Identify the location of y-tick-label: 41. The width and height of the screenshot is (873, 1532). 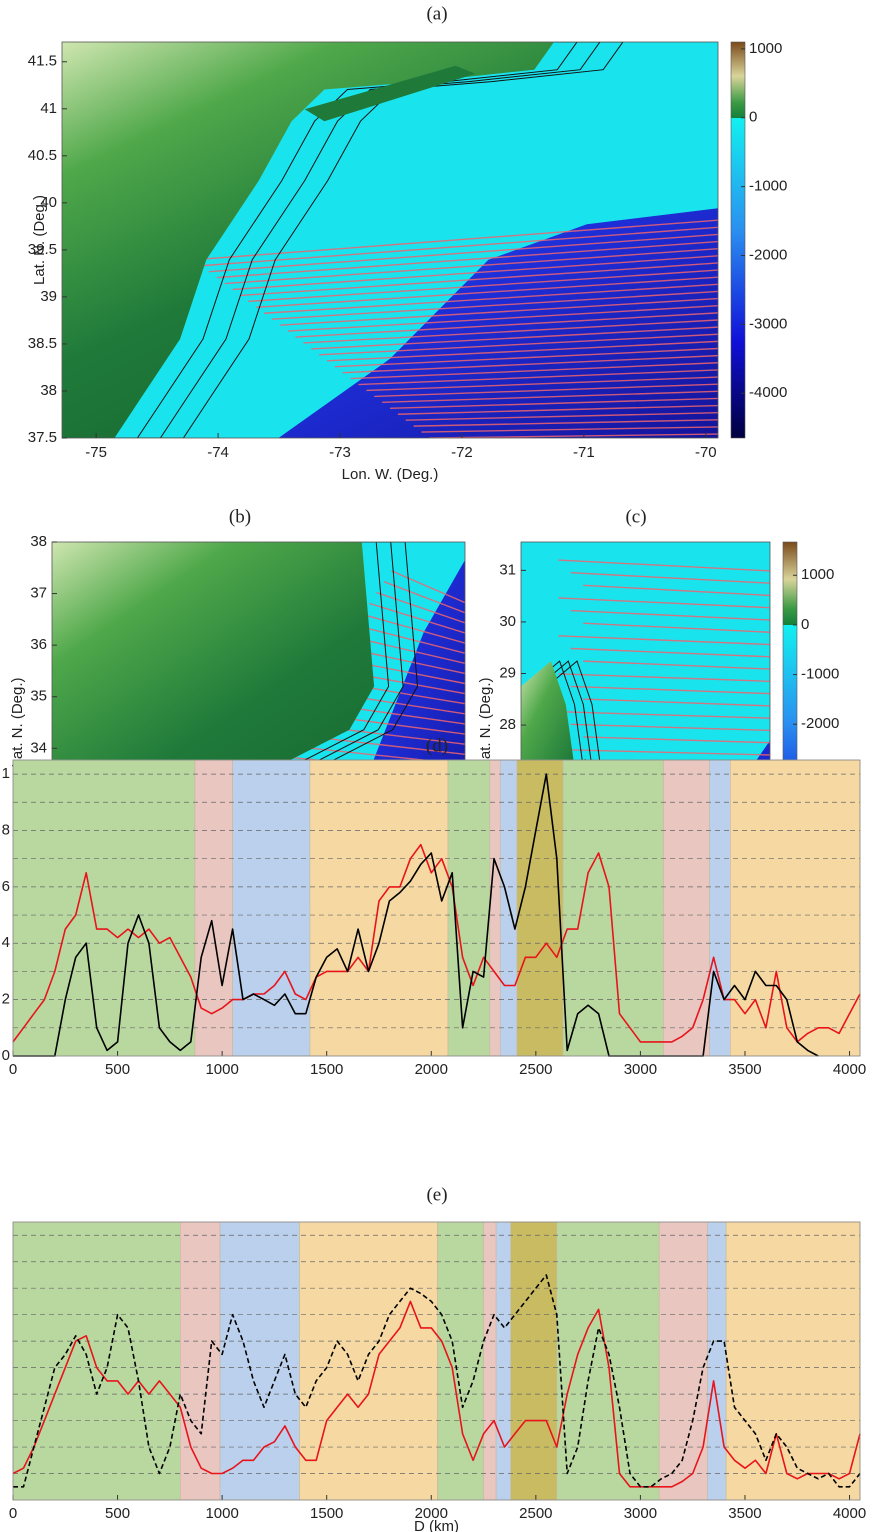
(48, 108).